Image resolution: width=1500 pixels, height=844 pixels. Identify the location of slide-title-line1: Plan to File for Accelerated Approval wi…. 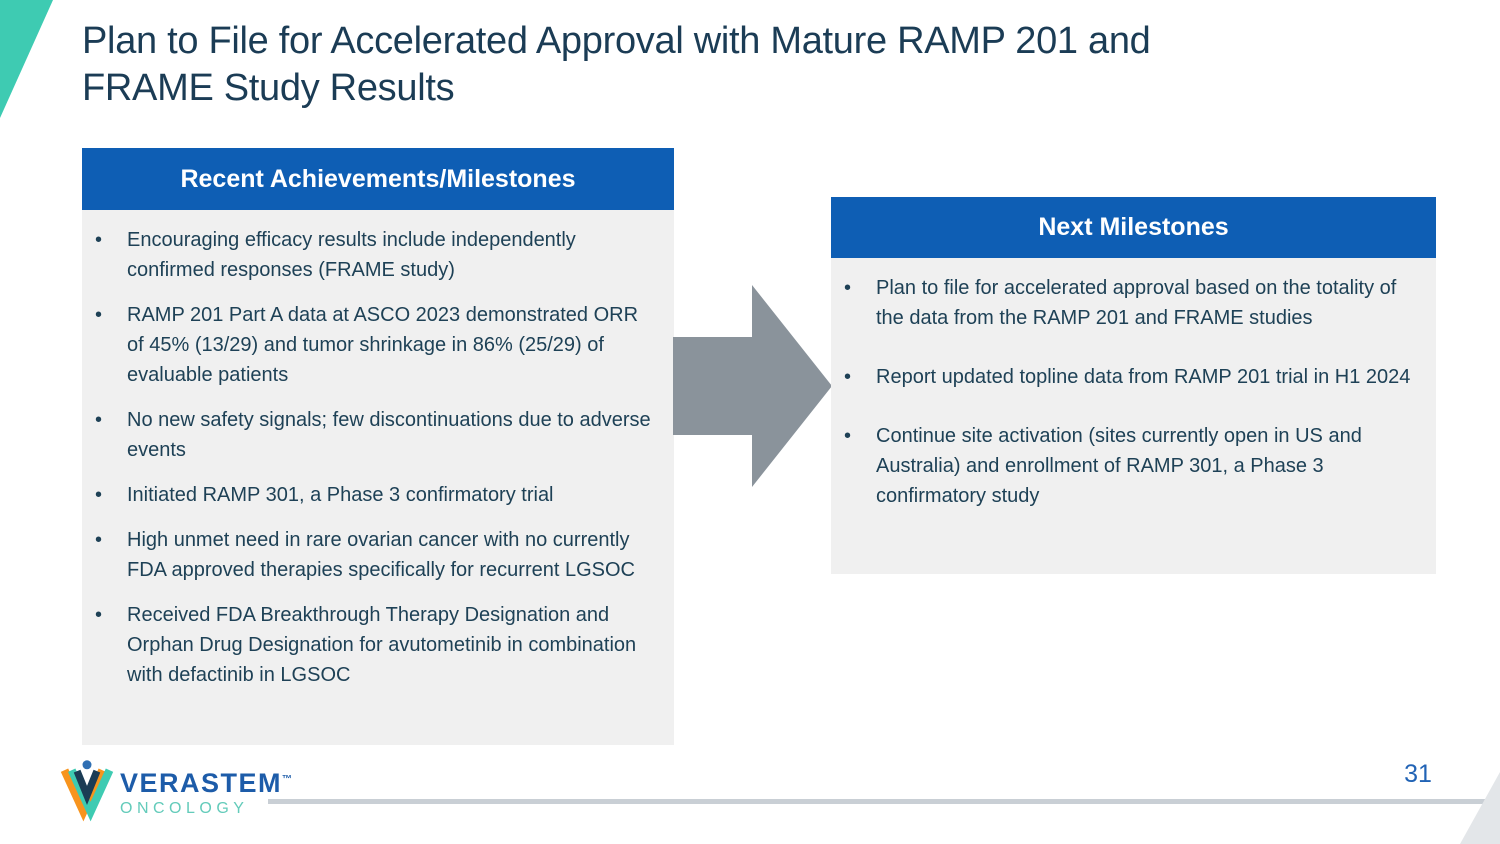
(616, 41).